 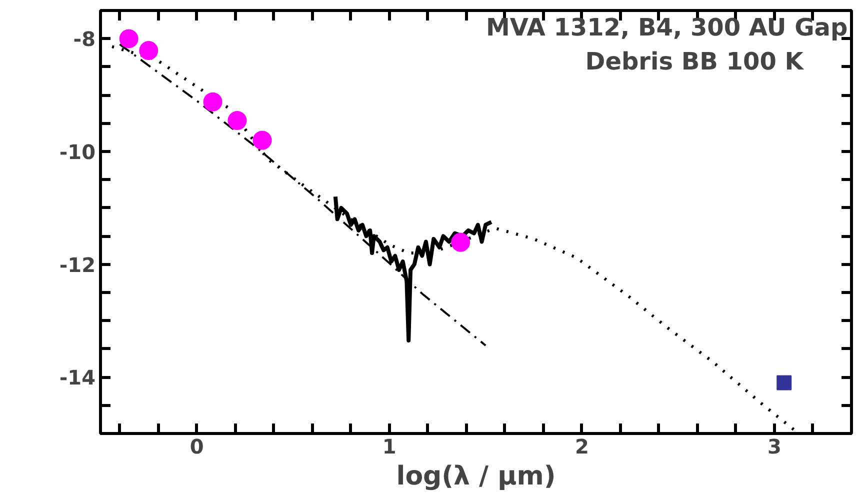 What do you see at coordinates (695, 61) in the screenshot?
I see `annotation: Debris BB 100 K` at bounding box center [695, 61].